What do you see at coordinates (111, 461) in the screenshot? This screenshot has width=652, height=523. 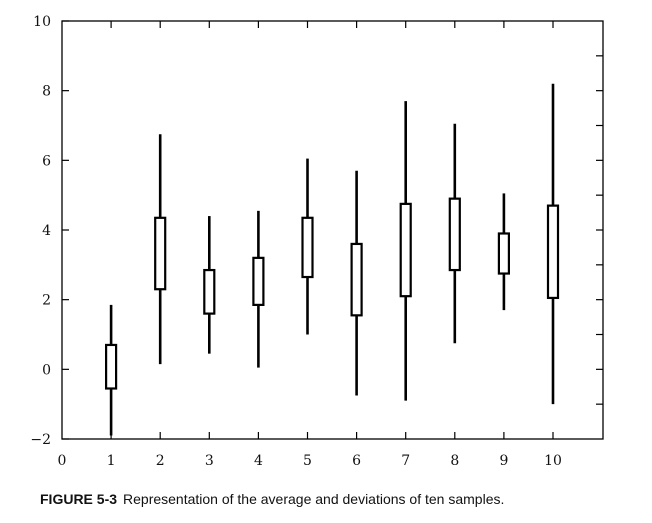 I see `x-tick-label-1: 1` at bounding box center [111, 461].